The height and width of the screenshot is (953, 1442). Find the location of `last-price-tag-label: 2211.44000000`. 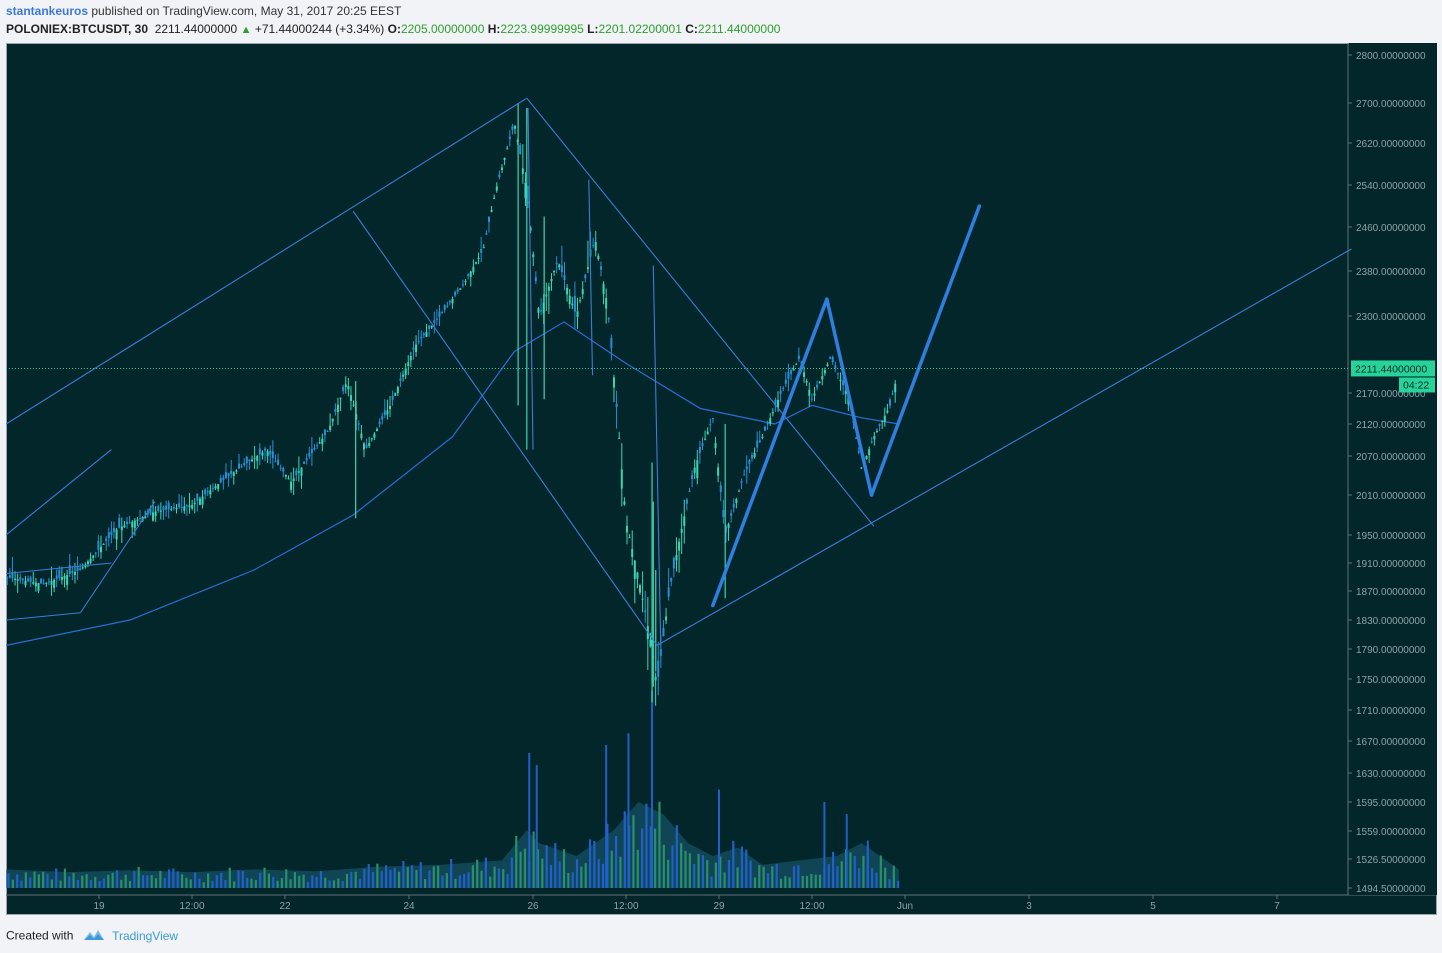

last-price-tag-label: 2211.44000000 is located at coordinates (1391, 369).